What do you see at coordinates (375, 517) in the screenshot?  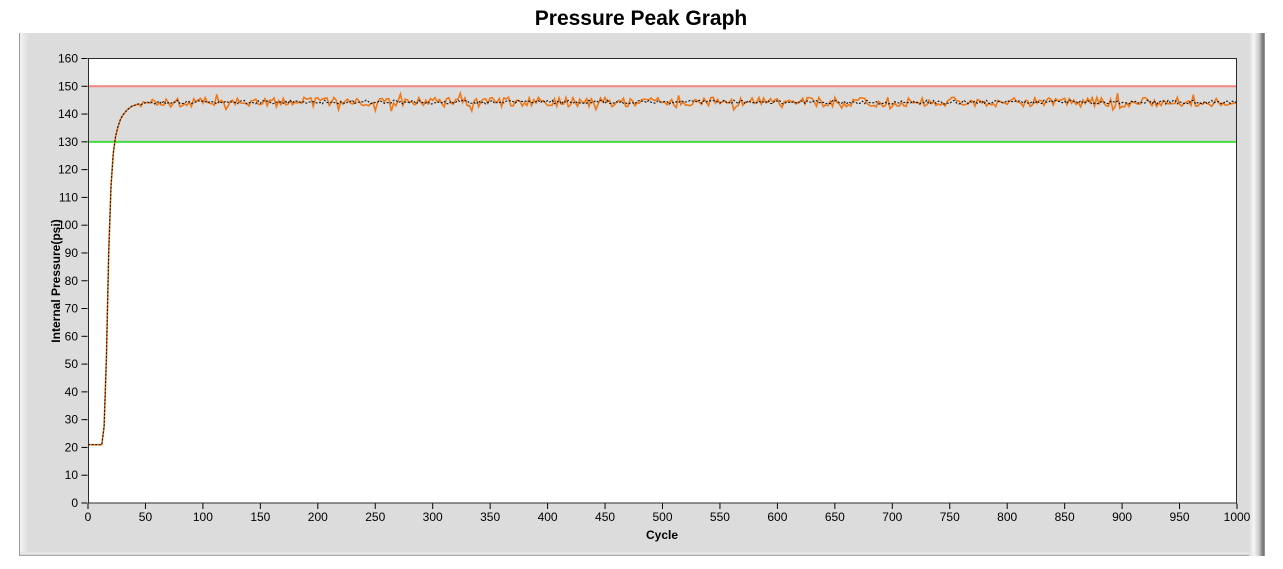 I see `x-tick-label: 250` at bounding box center [375, 517].